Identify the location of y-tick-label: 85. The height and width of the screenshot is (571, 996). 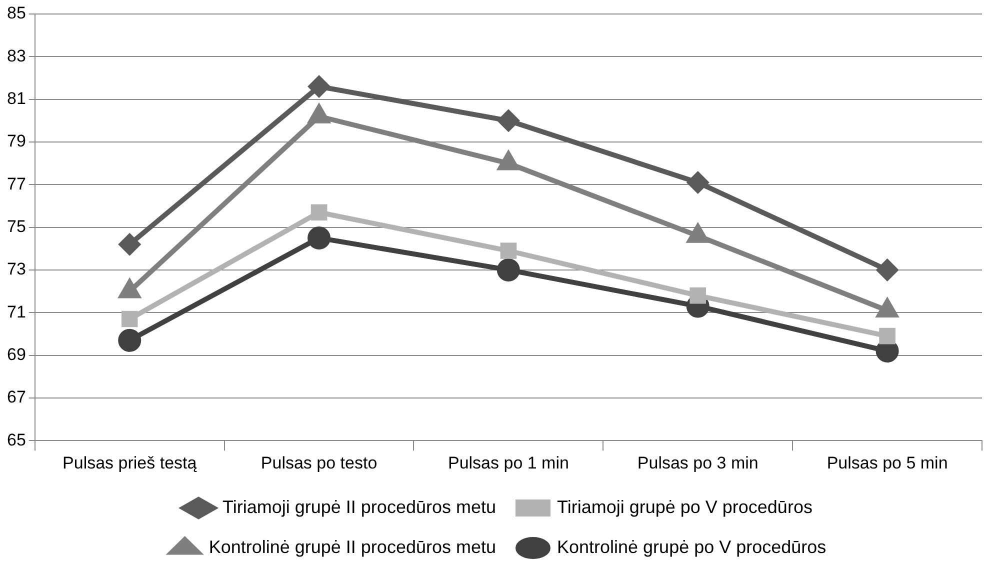
(16, 13).